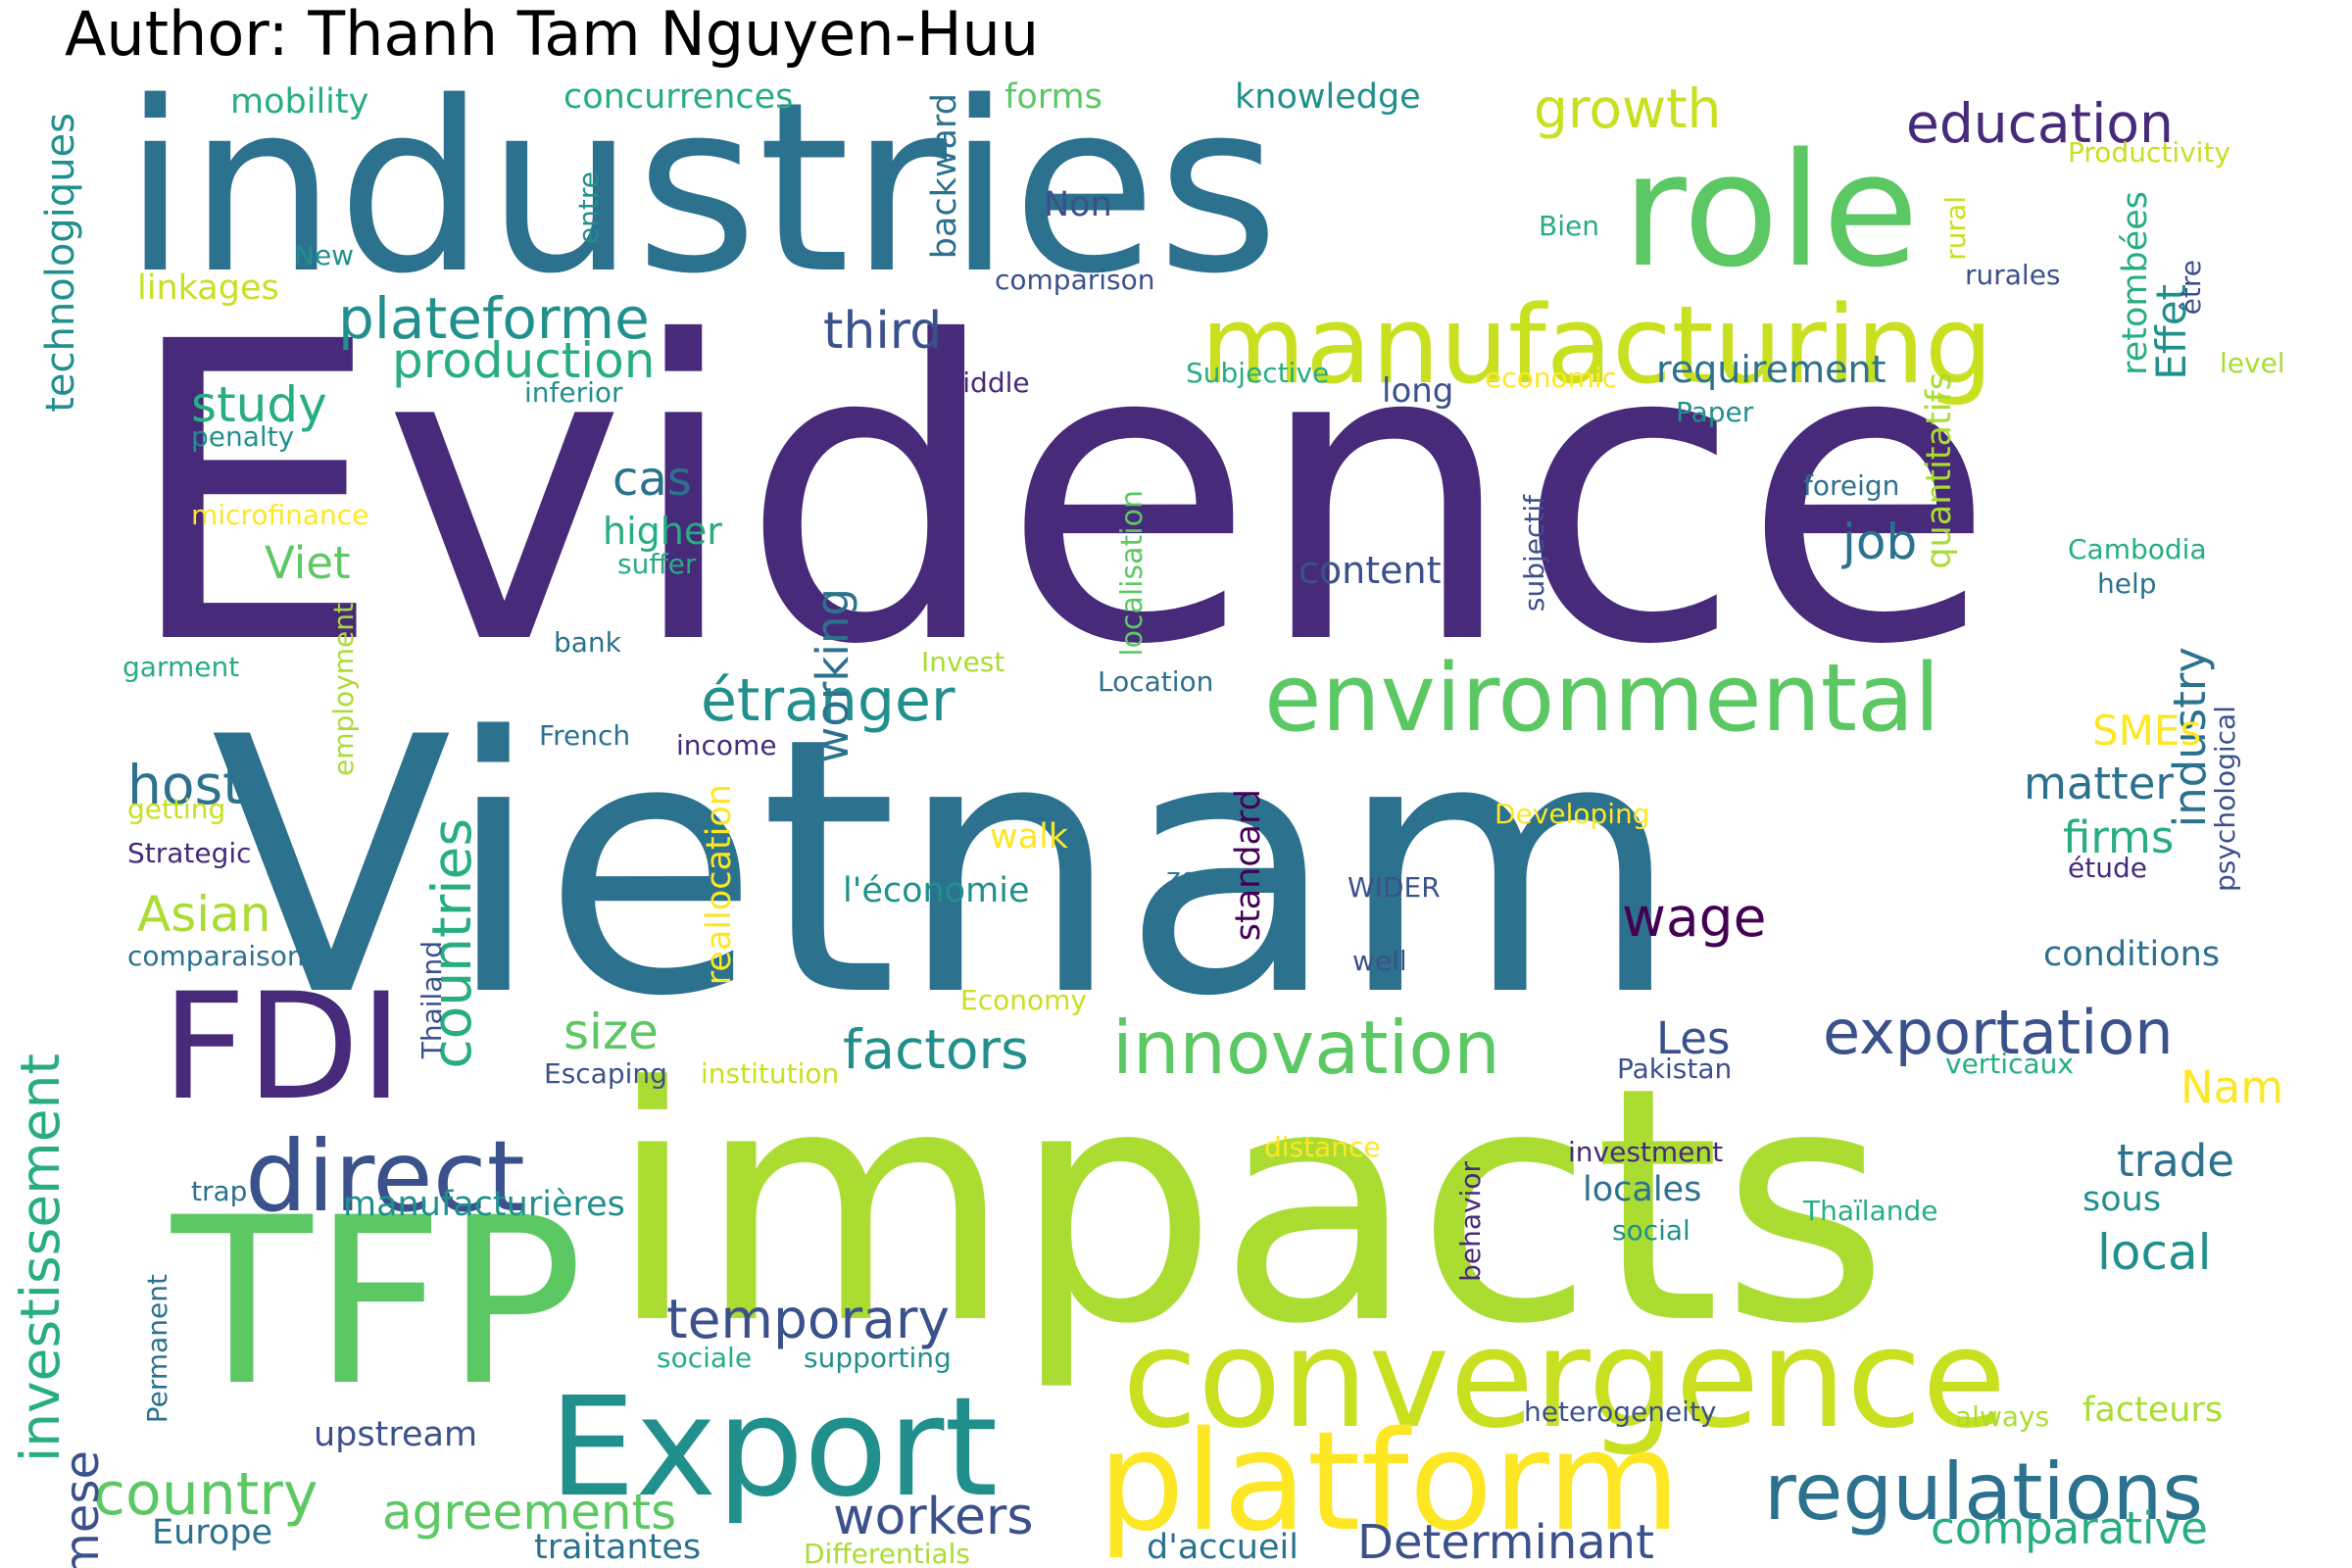 Image resolution: width=2352 pixels, height=1568 pixels. What do you see at coordinates (1674, 1069) in the screenshot?
I see `word: Pakistan` at bounding box center [1674, 1069].